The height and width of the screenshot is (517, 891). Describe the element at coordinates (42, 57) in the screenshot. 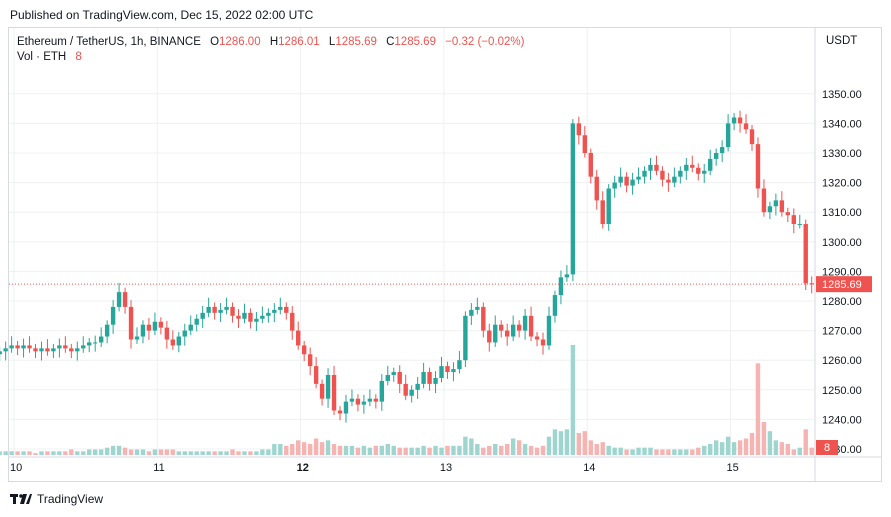

I see `volume-label: Vol · ETH` at that location.